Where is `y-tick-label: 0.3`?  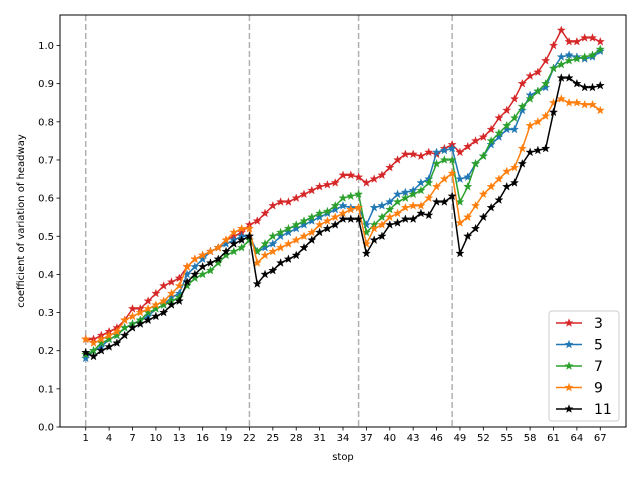 y-tick-label: 0.3 is located at coordinates (46, 313).